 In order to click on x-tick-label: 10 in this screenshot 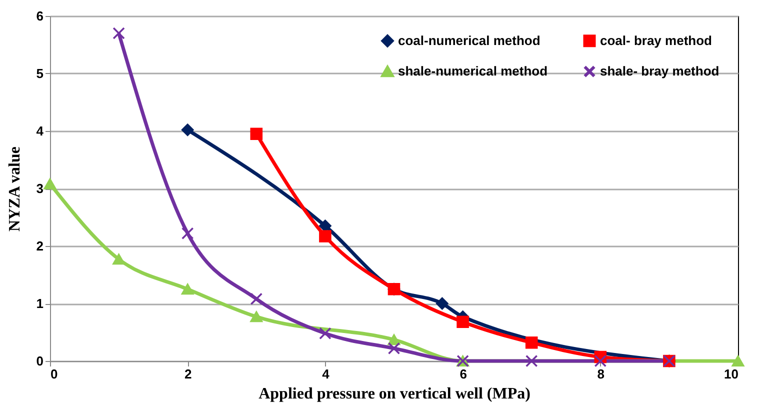, I will do `click(731, 374)`.